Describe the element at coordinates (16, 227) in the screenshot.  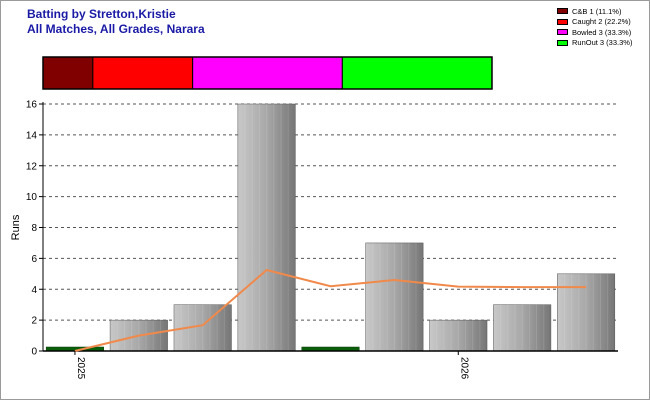
I see `y-axis-label: Runs` at that location.